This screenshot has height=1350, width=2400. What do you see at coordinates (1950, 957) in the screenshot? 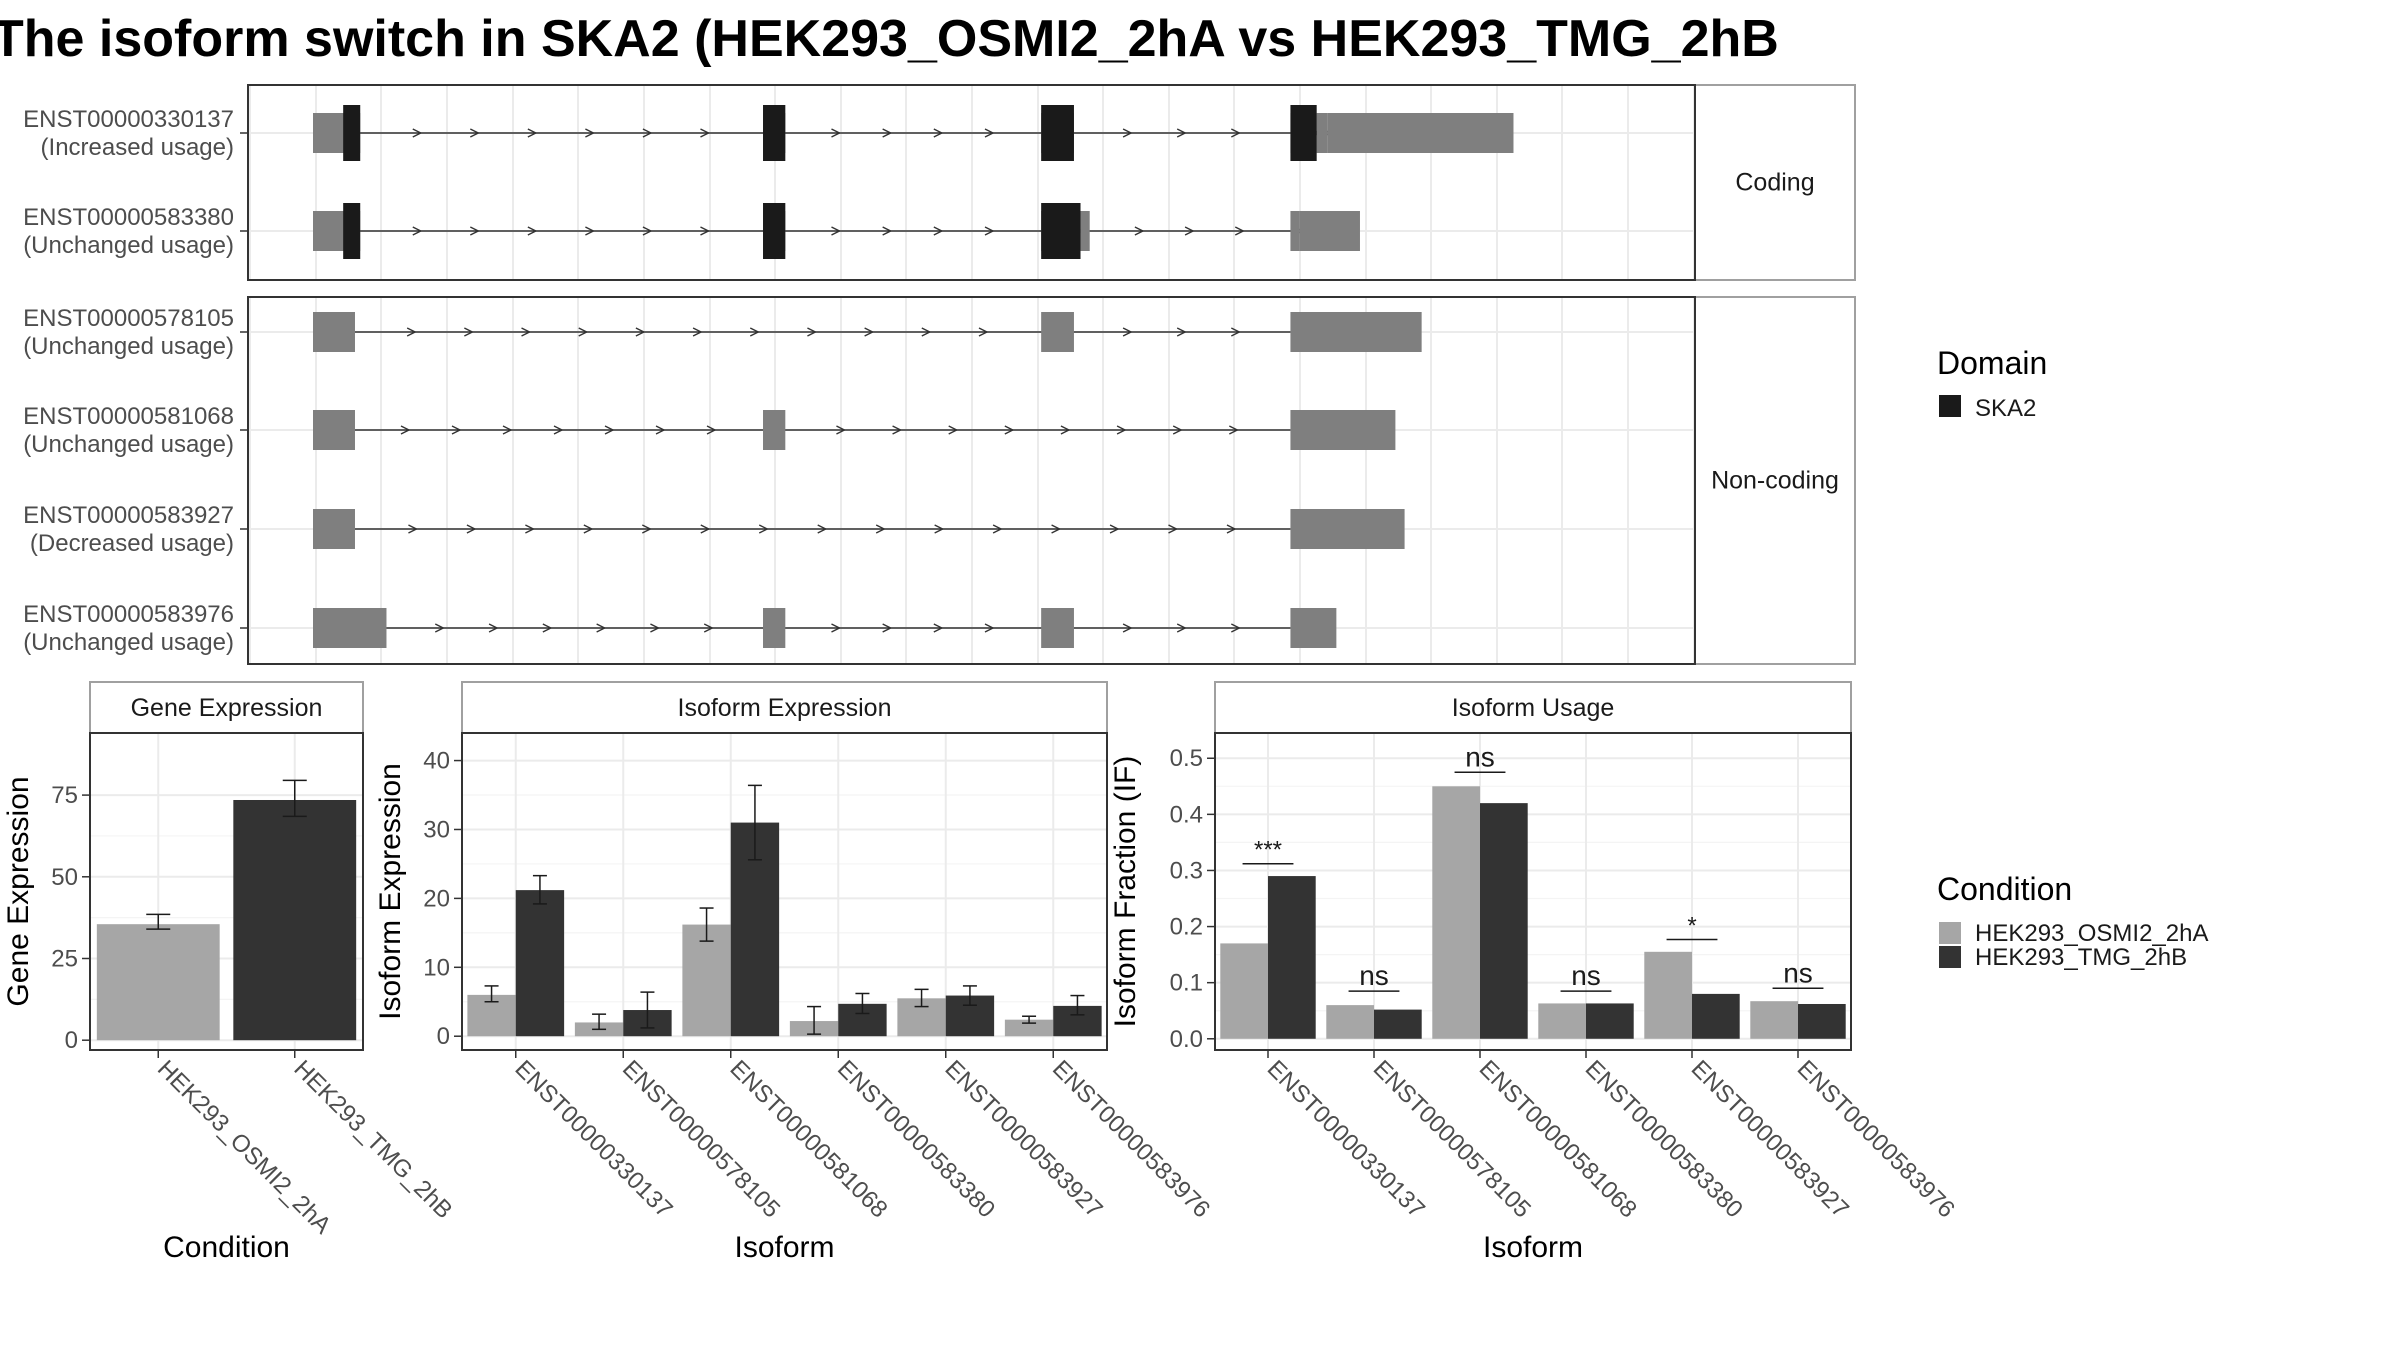
I see `condition-legend-swatch` at bounding box center [1950, 957].